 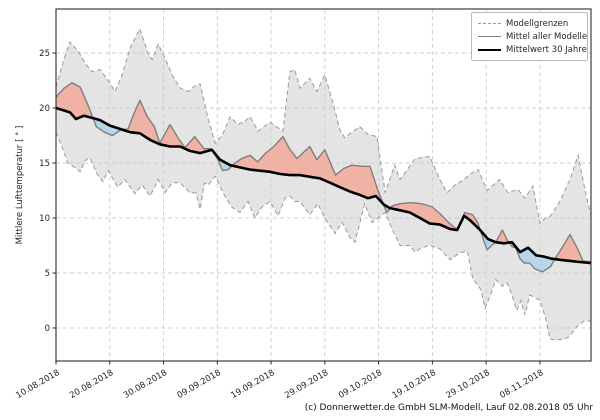 What do you see at coordinates (47, 329) in the screenshot?
I see `y-tick-label: 0` at bounding box center [47, 329].